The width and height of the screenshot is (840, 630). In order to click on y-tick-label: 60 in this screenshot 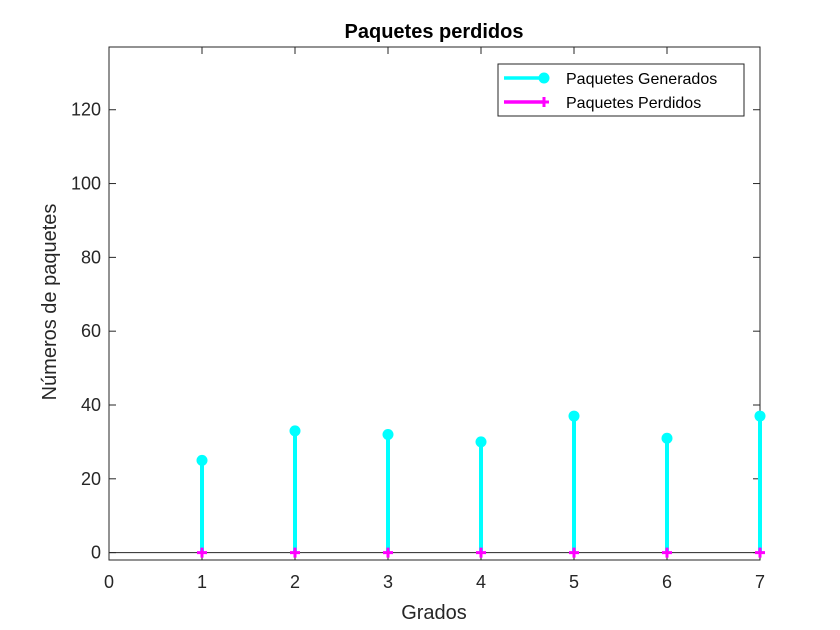, I will do `click(91, 331)`.